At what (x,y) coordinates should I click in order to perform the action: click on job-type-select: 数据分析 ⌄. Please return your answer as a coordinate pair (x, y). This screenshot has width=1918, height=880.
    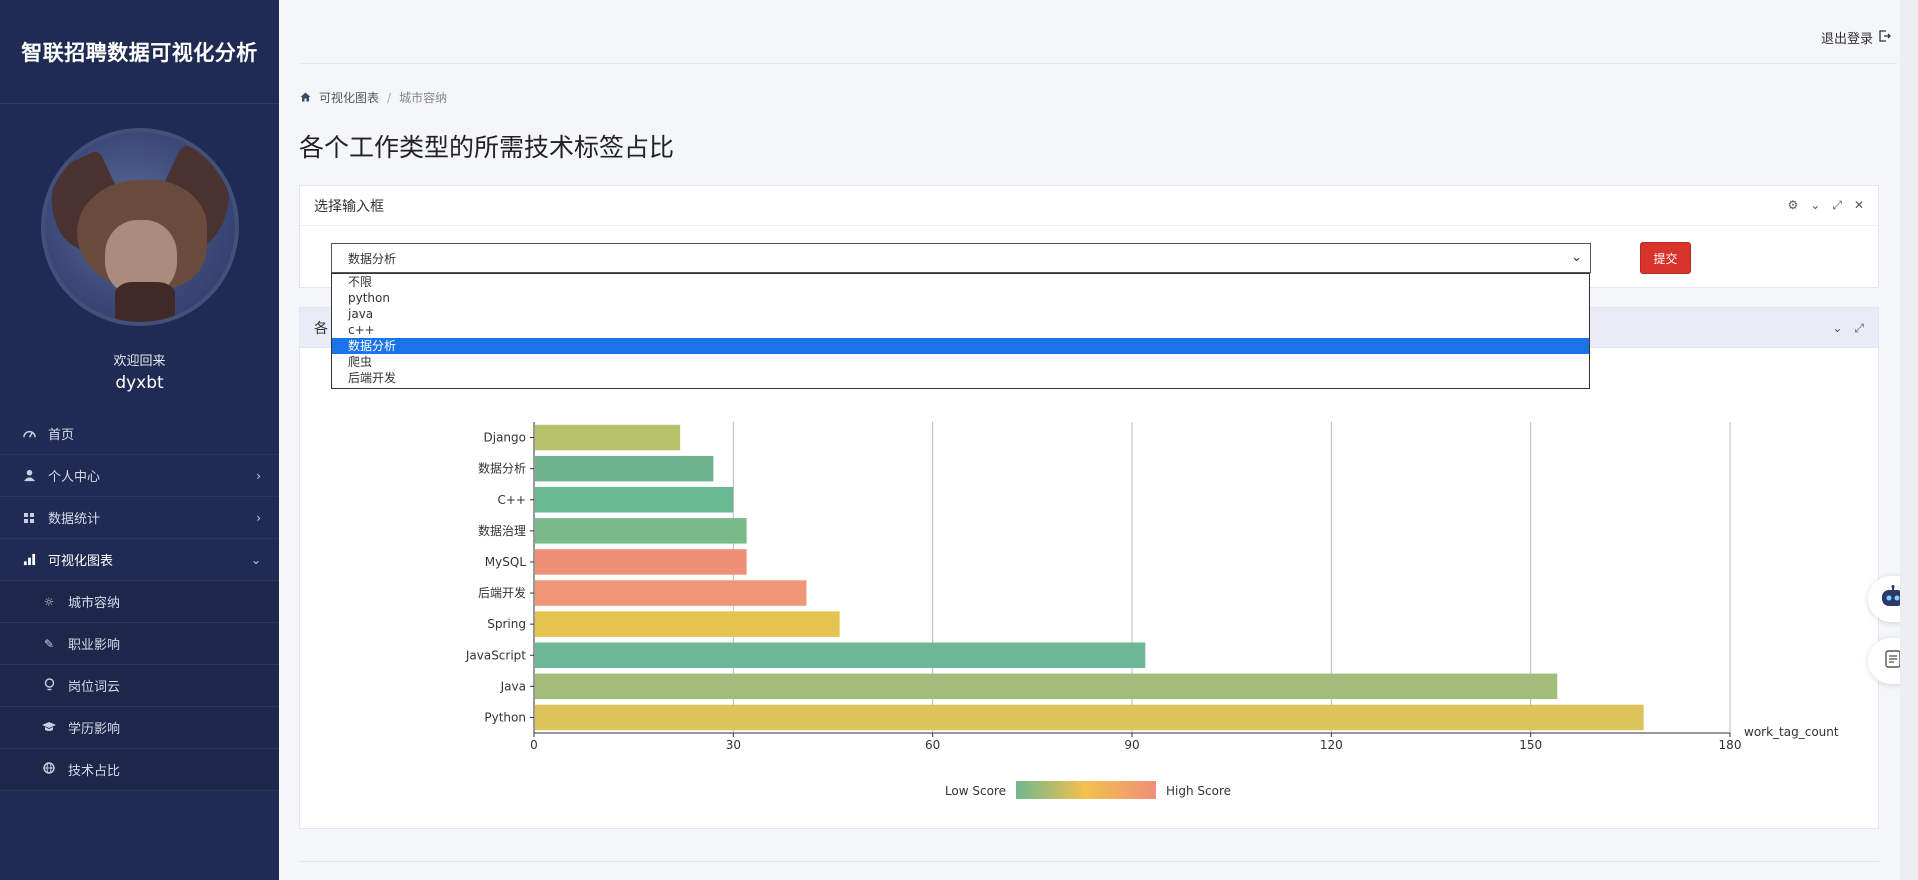
    Looking at the image, I should click on (961, 258).